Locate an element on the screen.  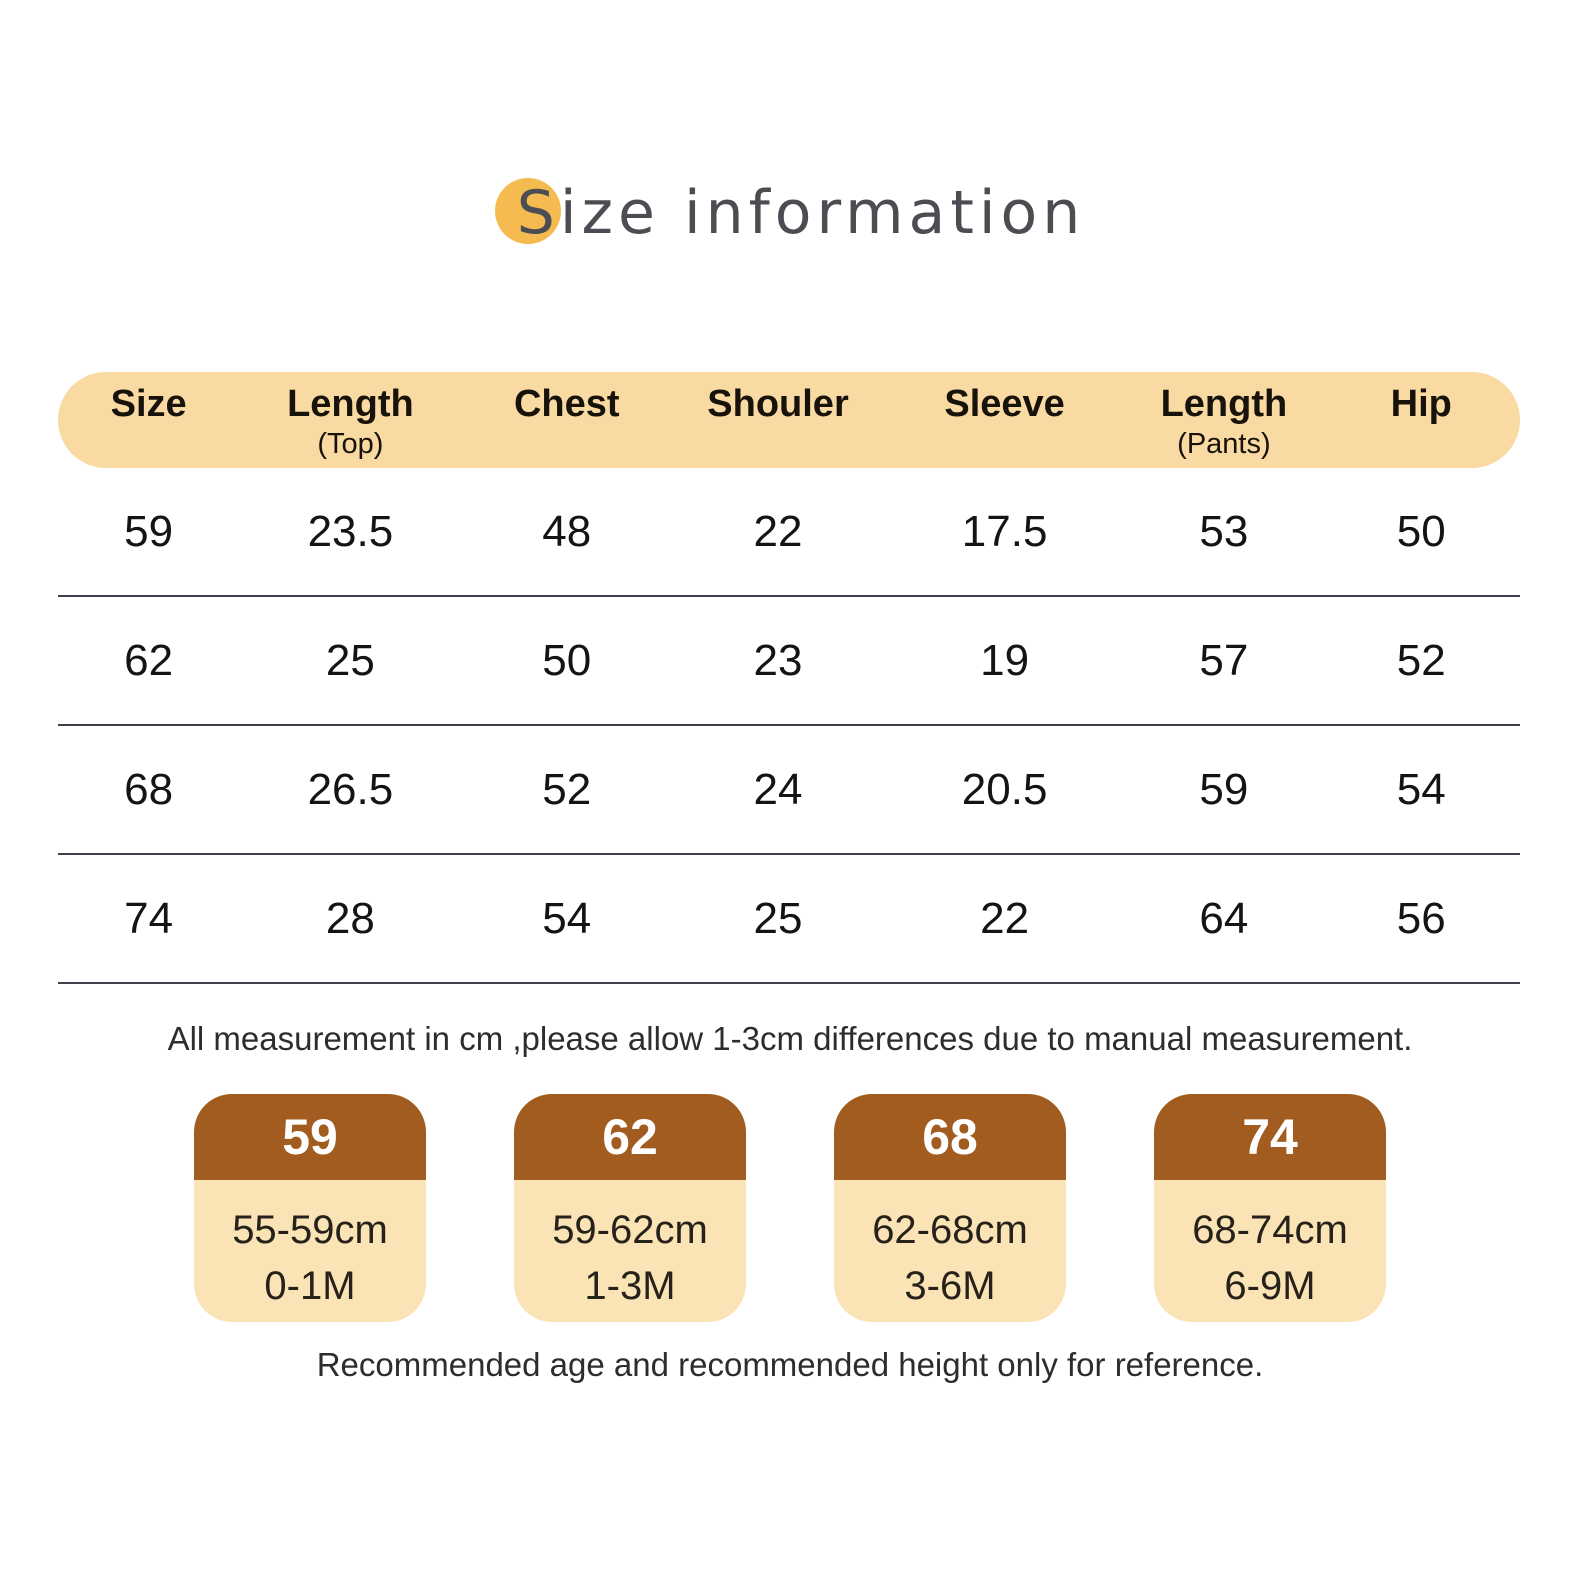
size-card-height-range: 55-59cm is located at coordinates (310, 1230).